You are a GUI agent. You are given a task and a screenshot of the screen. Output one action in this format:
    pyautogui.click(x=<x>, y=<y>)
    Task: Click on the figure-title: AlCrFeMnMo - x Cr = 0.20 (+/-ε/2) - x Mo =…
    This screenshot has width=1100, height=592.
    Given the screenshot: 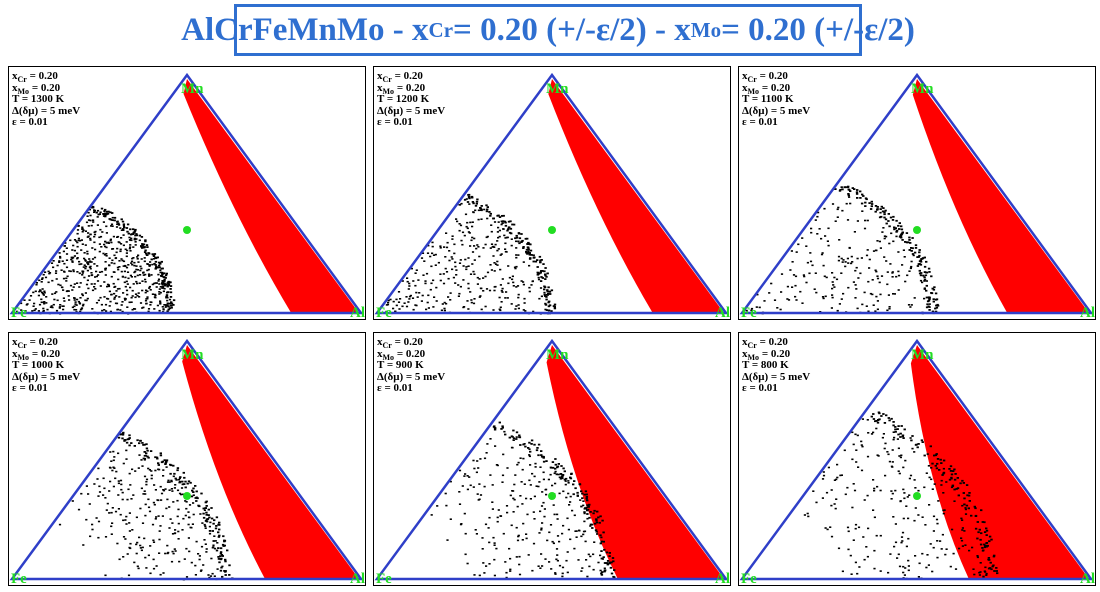 What is the action you would take?
    pyautogui.click(x=548, y=30)
    